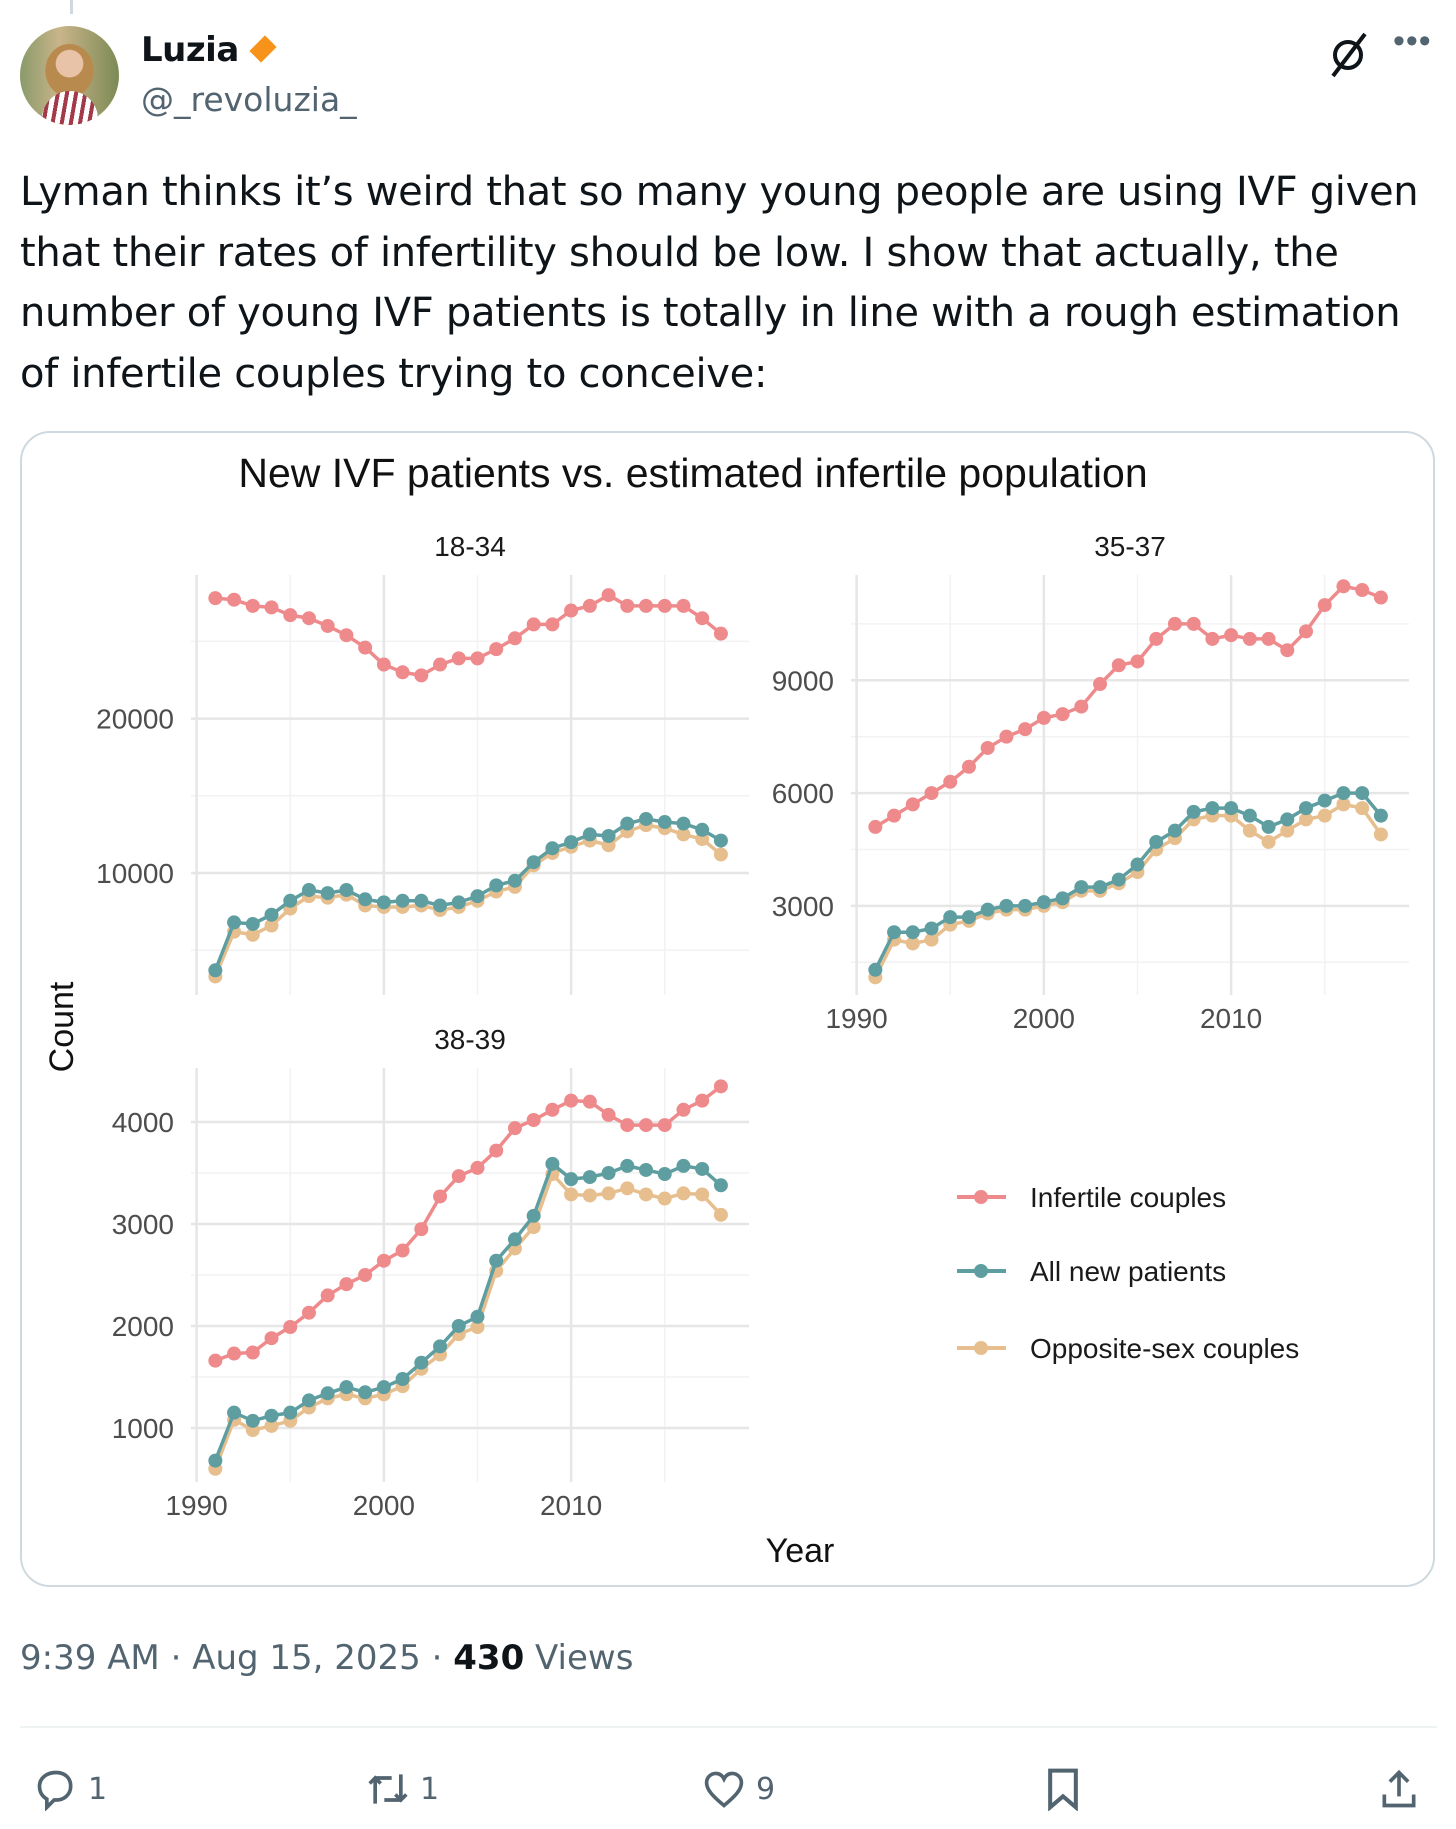  What do you see at coordinates (1231, 1018) in the screenshot?
I see `x-tick-label: 2010` at bounding box center [1231, 1018].